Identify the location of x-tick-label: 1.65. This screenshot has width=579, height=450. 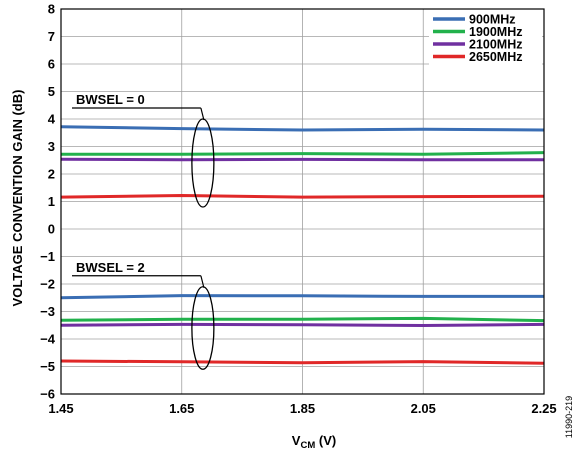
(181, 408).